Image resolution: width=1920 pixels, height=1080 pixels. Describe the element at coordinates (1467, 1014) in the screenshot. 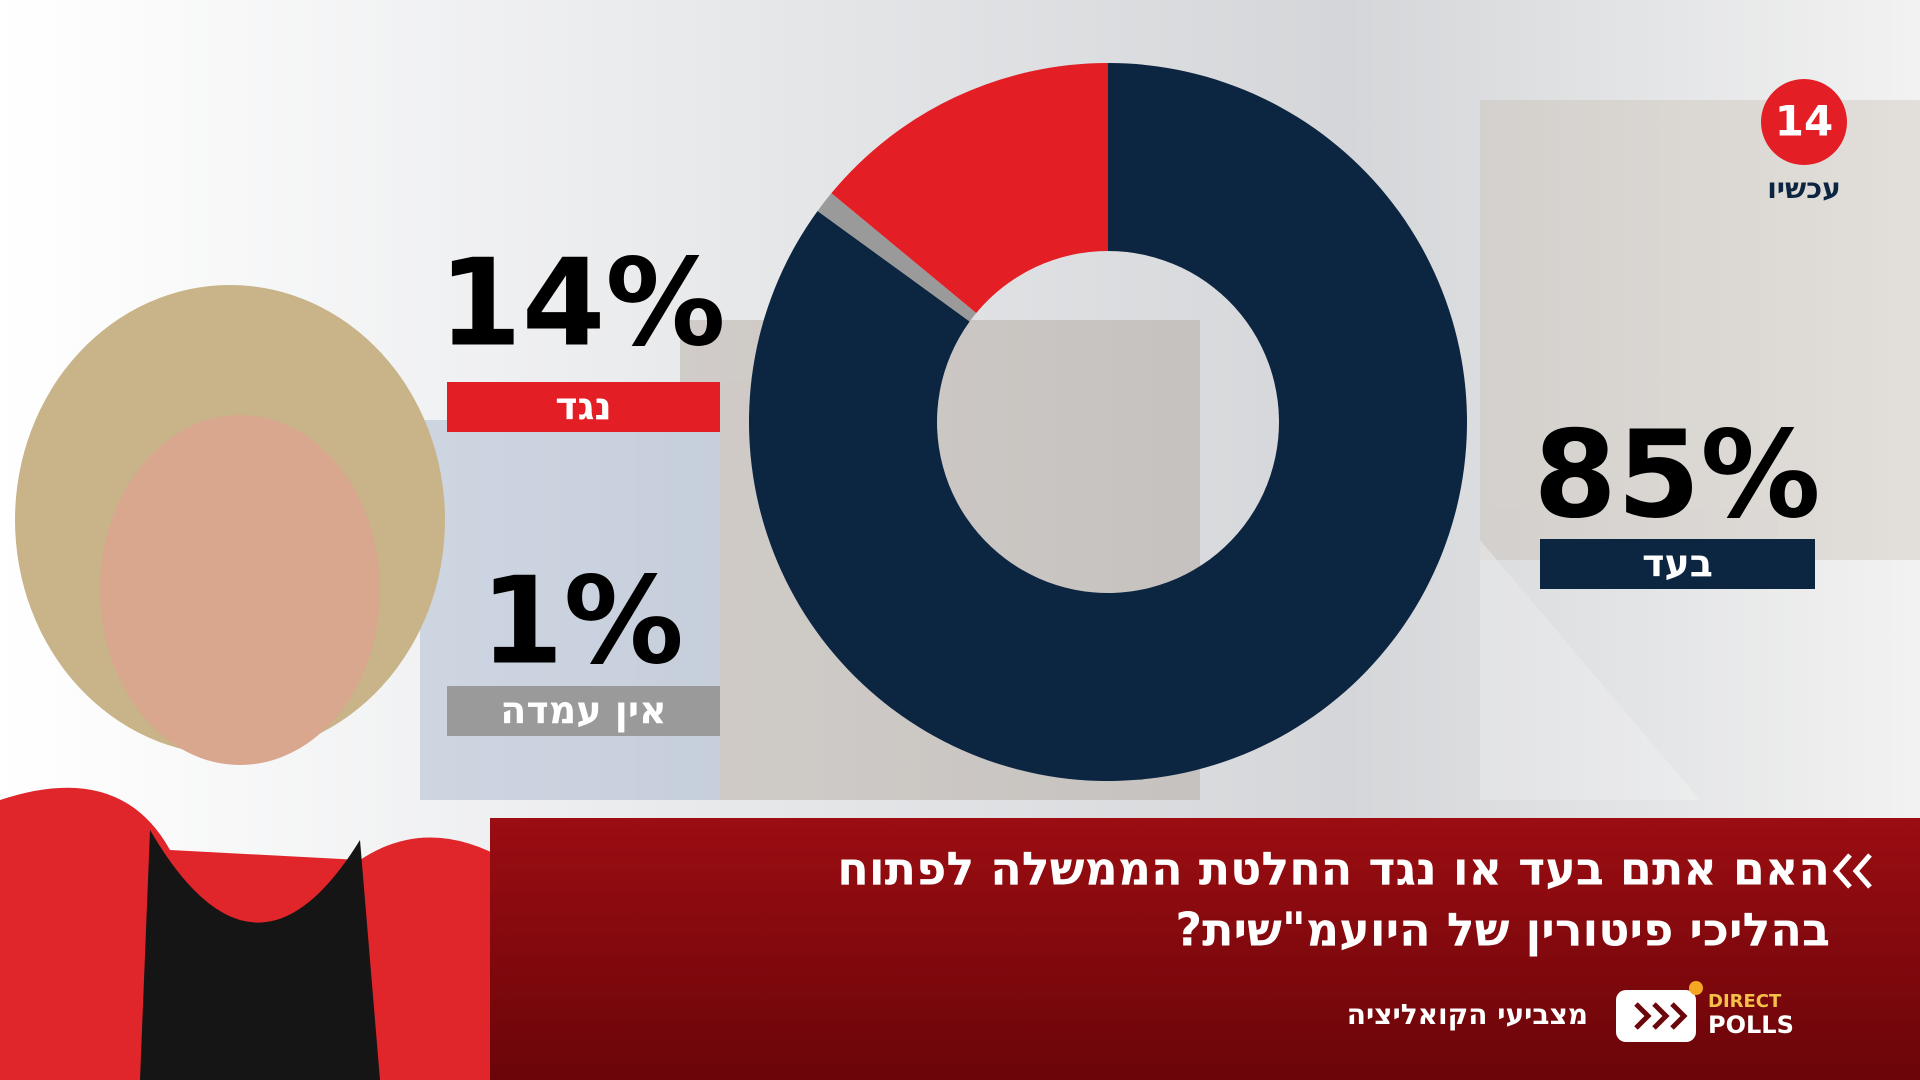

I see `audience: מצביעי הקואליציה` at that location.